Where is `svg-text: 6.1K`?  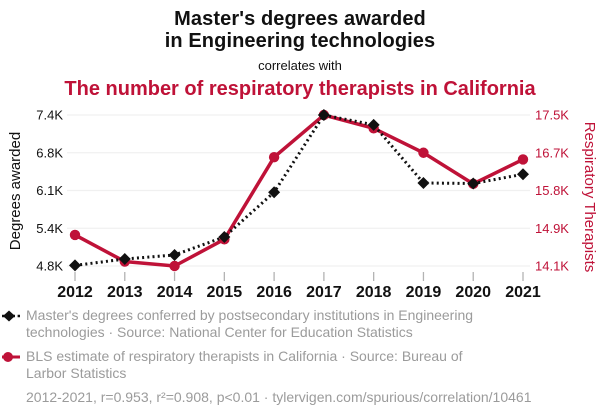 svg-text: 6.1K is located at coordinates (49, 190).